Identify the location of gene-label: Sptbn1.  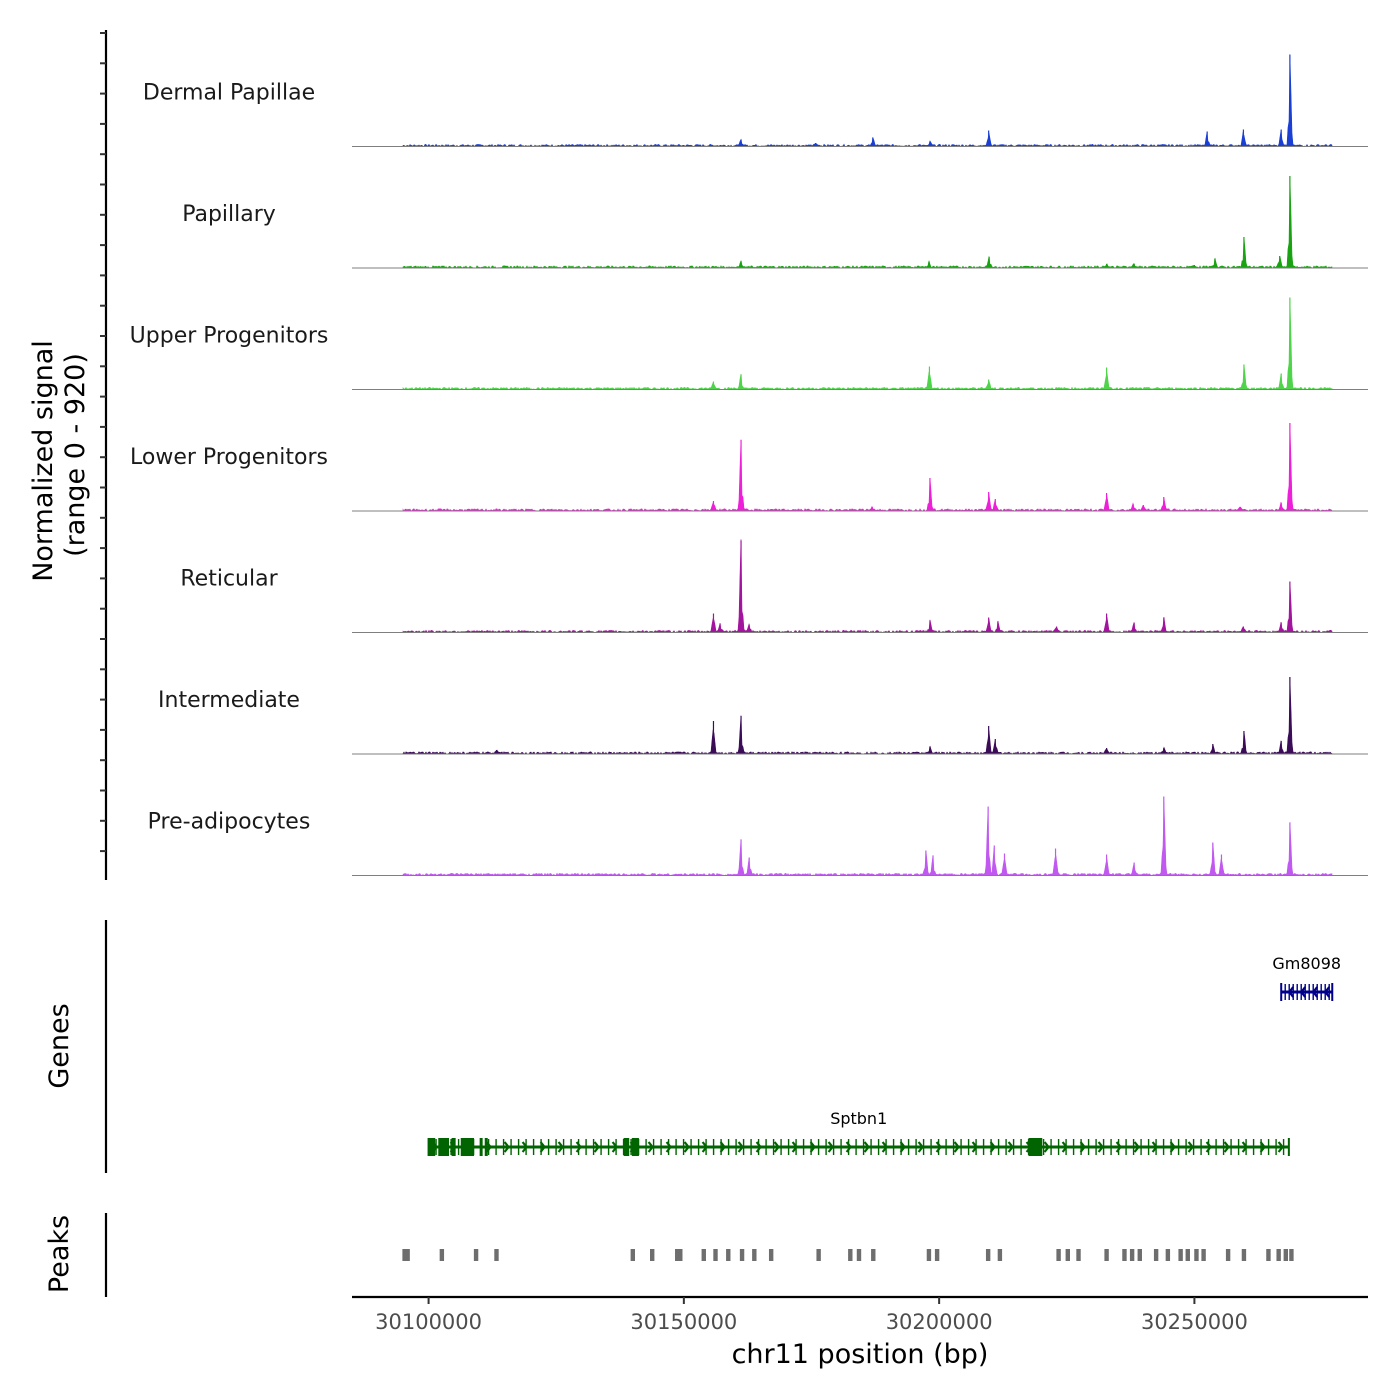
(858, 1118).